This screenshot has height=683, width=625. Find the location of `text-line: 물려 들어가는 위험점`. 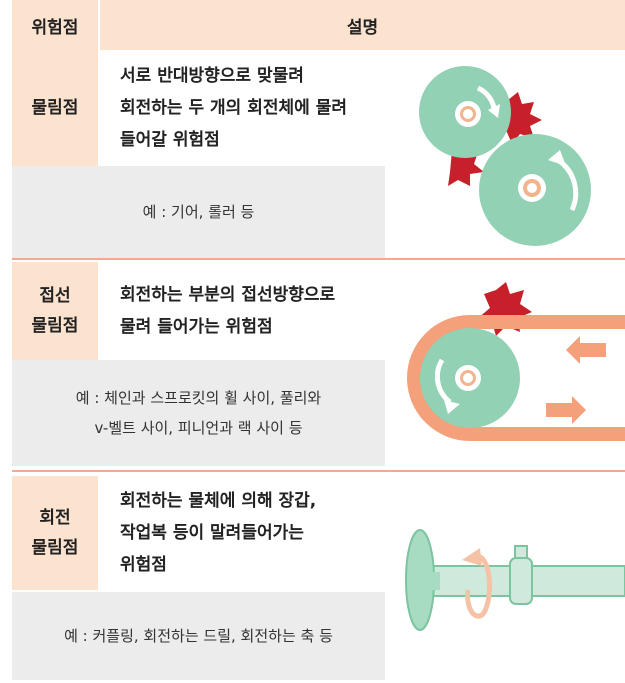

text-line: 물려 들어가는 위험점 is located at coordinates (196, 327).